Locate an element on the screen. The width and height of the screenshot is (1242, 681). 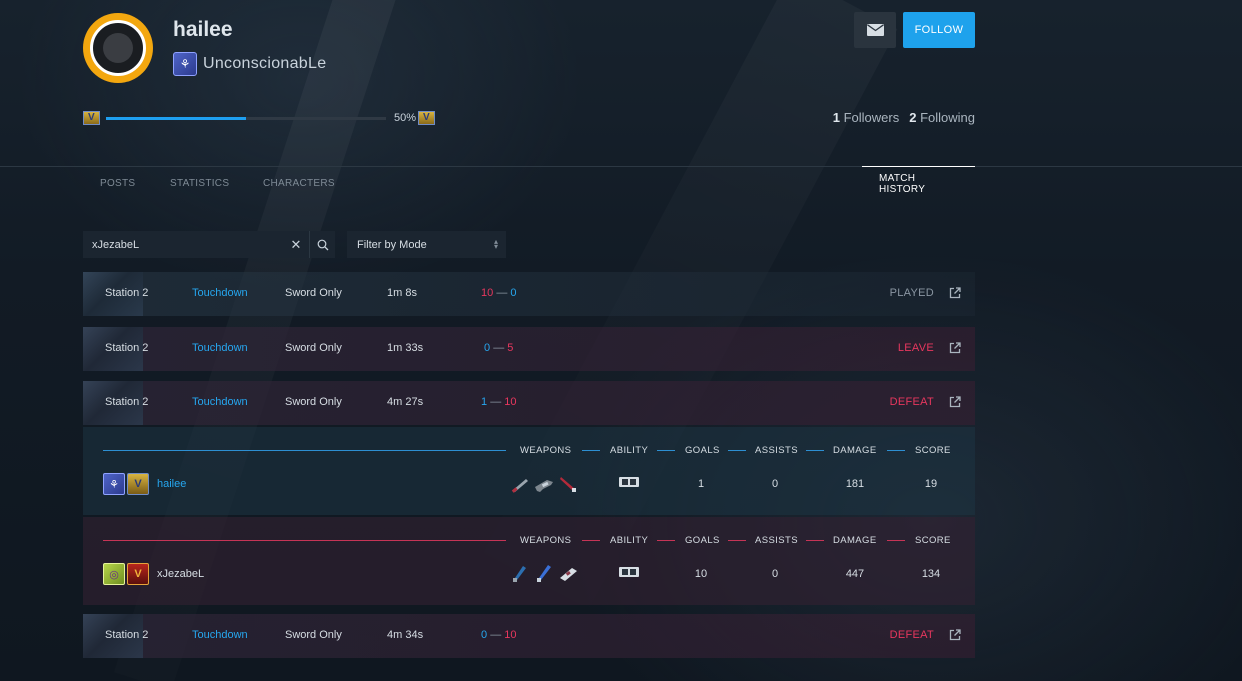
player-damage: 447 is located at coordinates (855, 574).